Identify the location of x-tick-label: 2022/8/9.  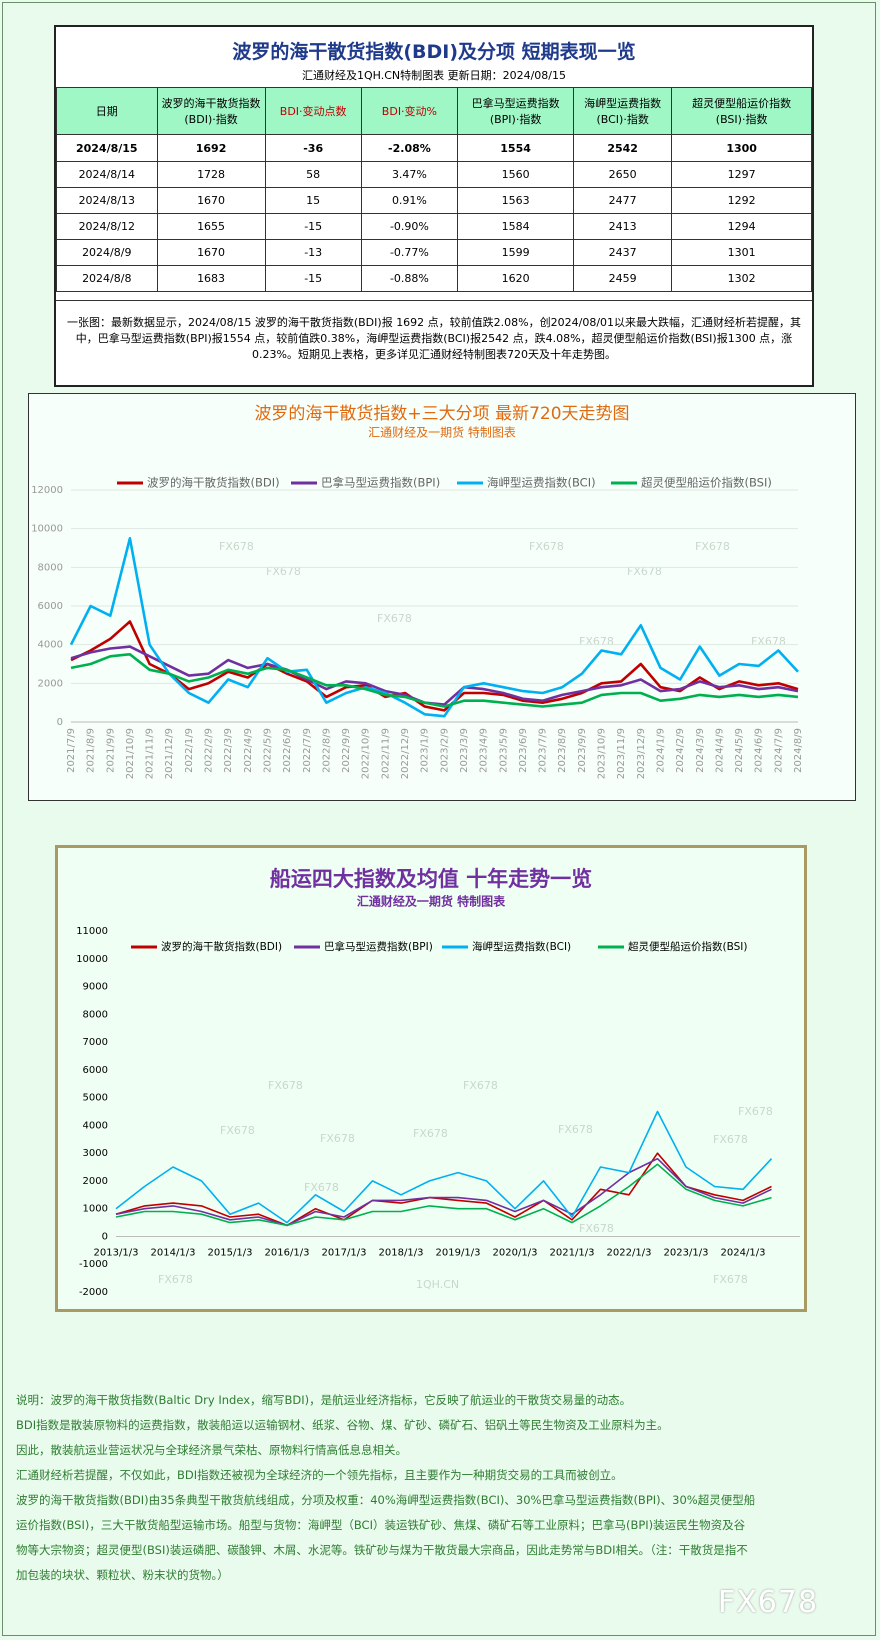
(326, 750).